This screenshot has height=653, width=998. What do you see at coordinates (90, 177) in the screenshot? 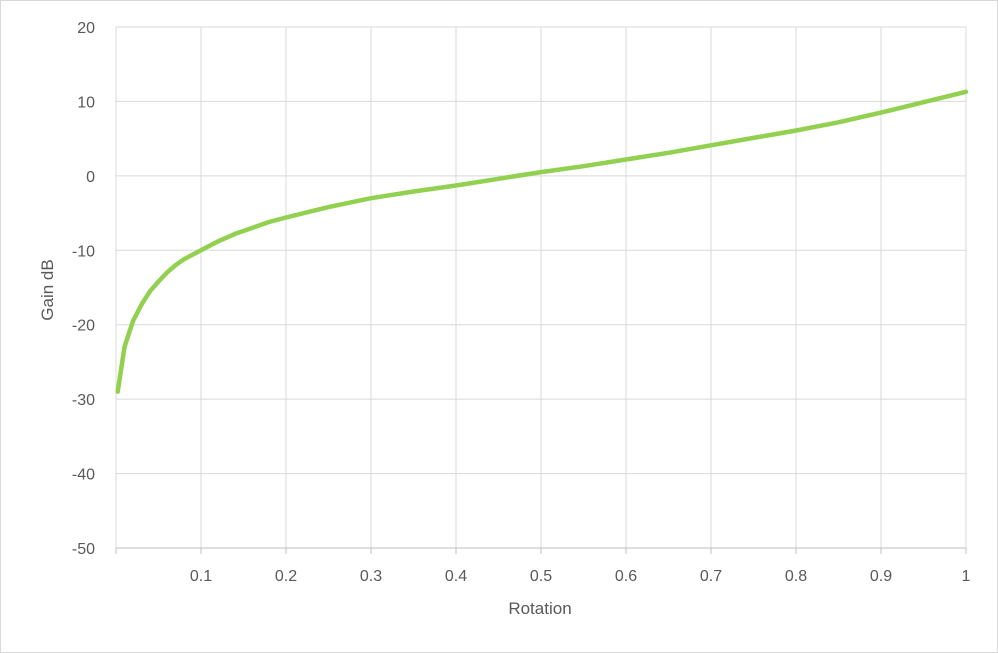
I see `y-tick-label: 0` at bounding box center [90, 177].